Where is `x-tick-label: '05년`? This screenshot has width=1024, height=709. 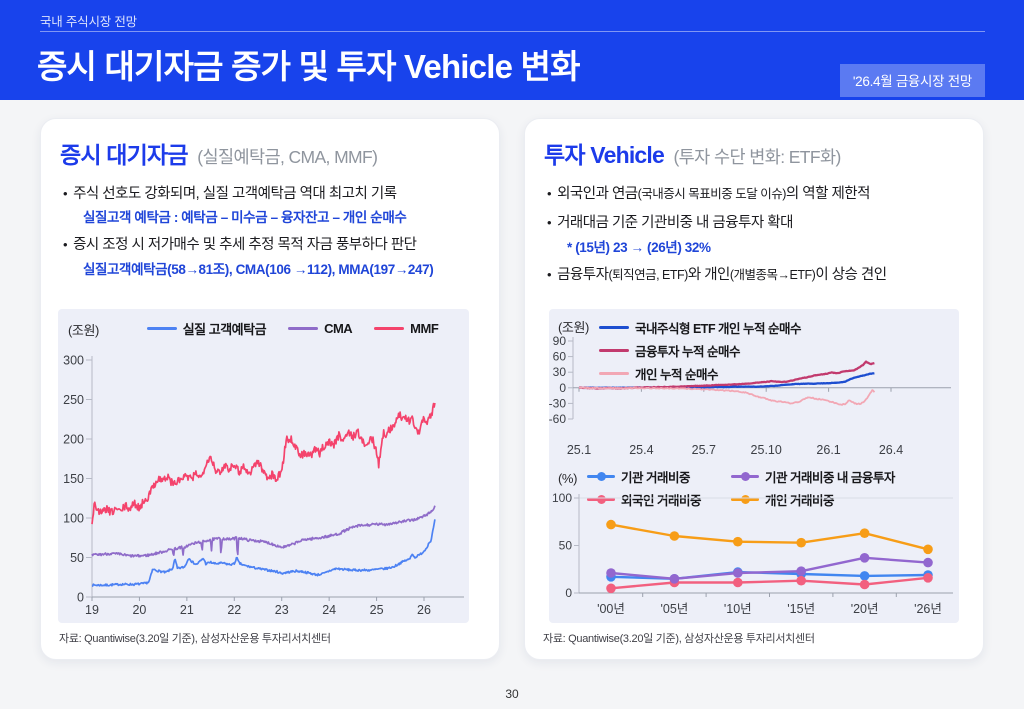 x-tick-label: '05년 is located at coordinates (675, 609).